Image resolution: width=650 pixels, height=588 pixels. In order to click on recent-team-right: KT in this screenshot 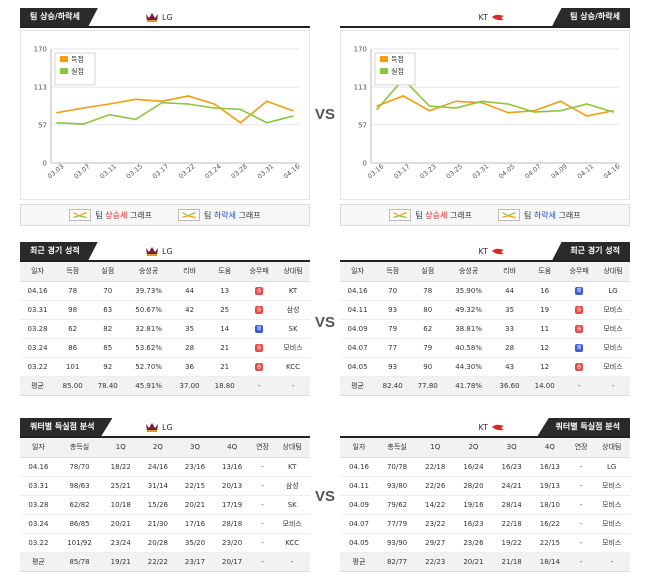, I will do `click(491, 251)`.